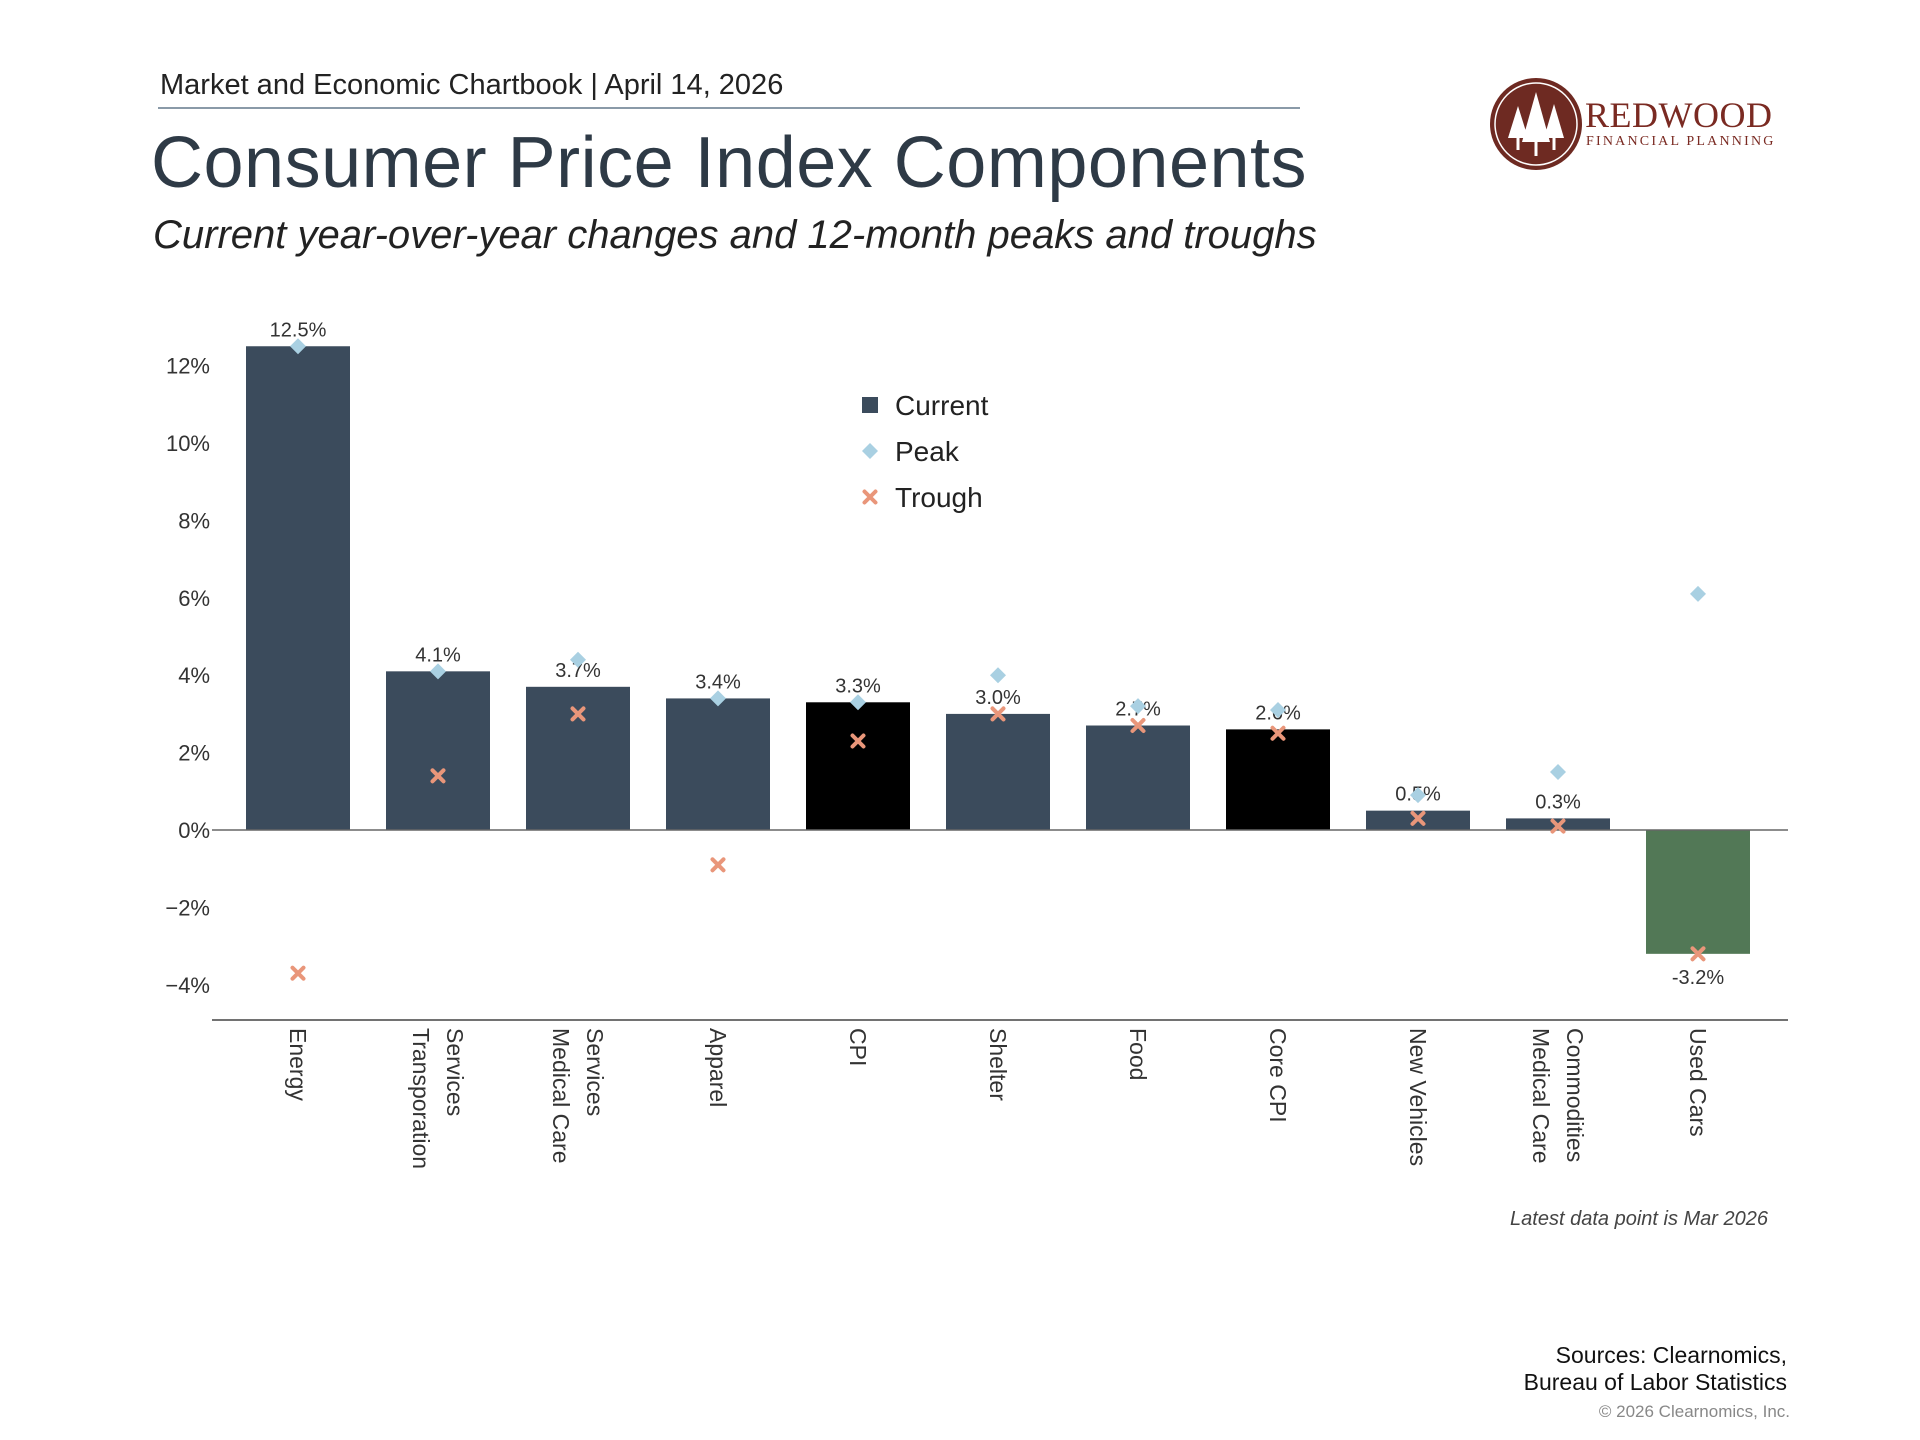 The width and height of the screenshot is (1920, 1440). Describe the element at coordinates (194, 830) in the screenshot. I see `y-tick-label: 0%` at that location.